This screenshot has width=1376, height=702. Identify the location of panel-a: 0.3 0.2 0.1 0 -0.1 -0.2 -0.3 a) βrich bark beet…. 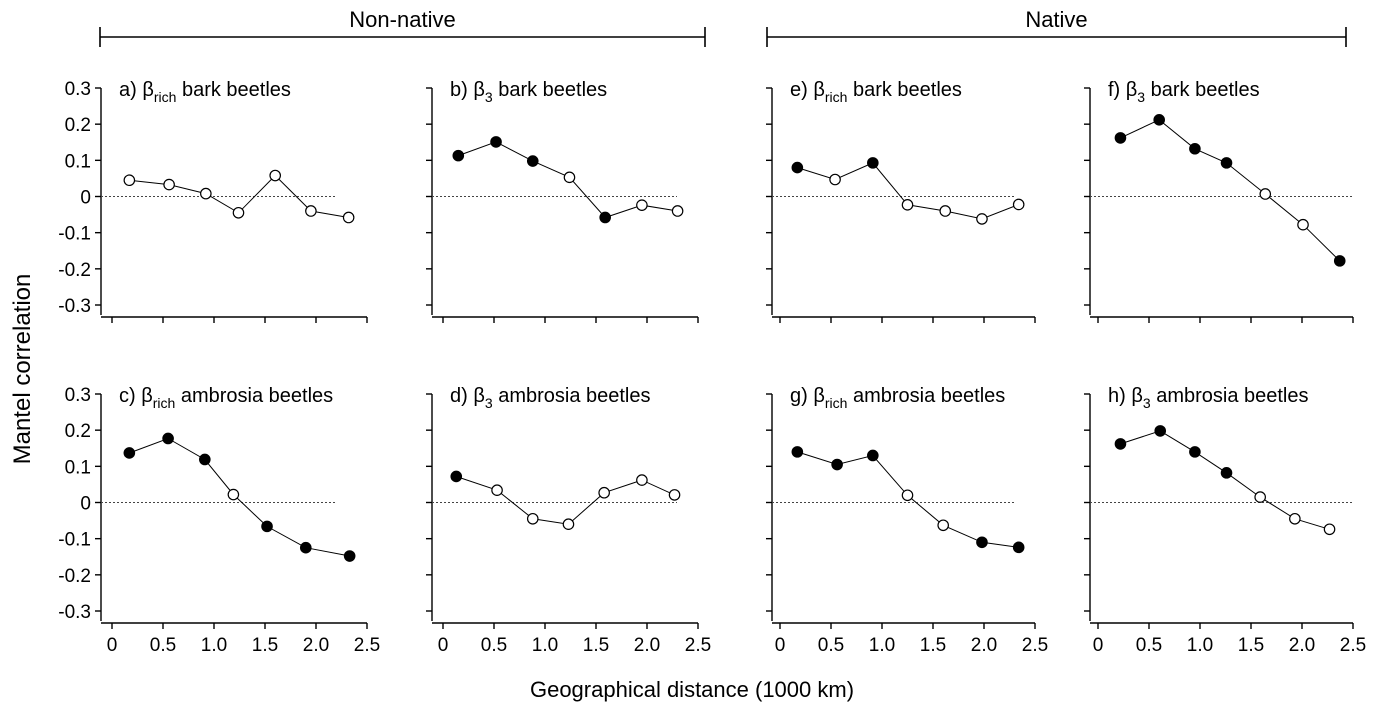
(213, 201).